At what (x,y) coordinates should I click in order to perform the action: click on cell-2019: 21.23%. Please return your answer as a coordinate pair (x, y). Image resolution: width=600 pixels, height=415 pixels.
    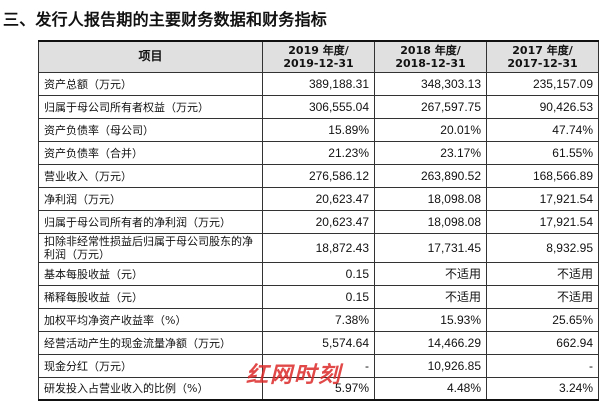
    Looking at the image, I should click on (318, 153).